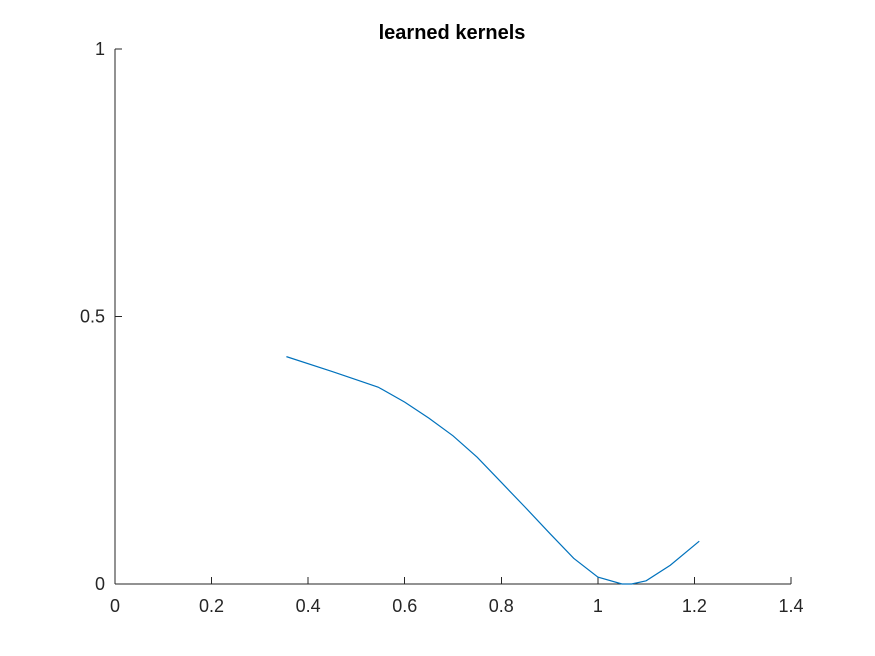 The image size is (875, 656). I want to click on chart-title: learned kernels, so click(452, 33).